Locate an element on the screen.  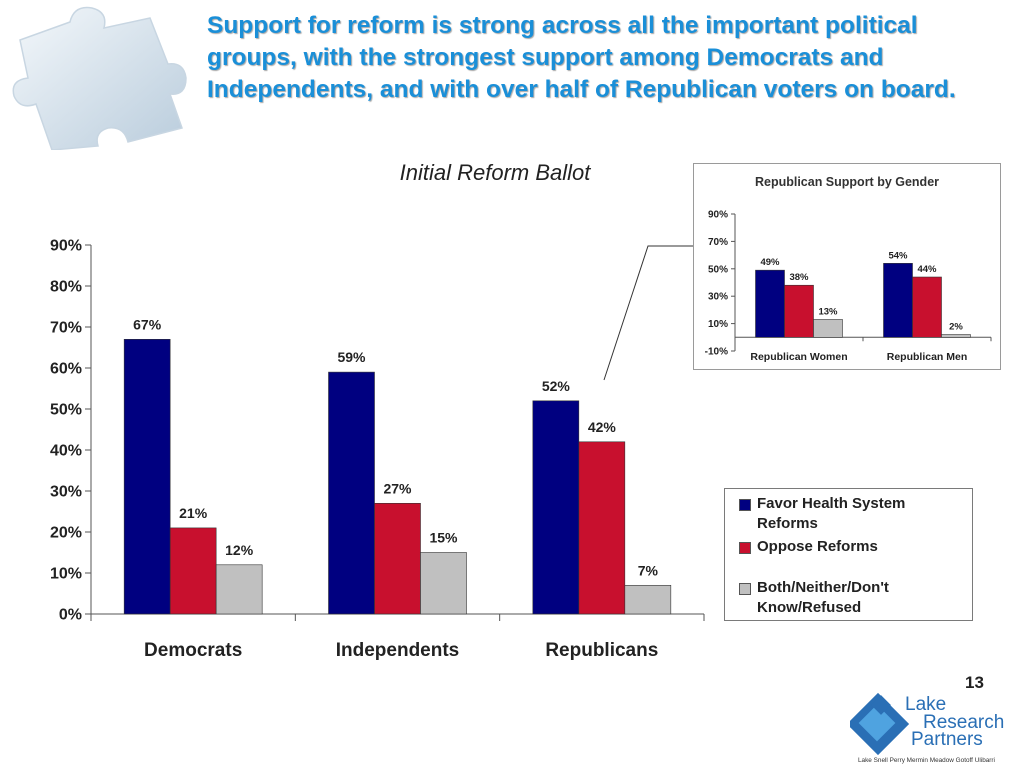
legend-item-both: Both/Neither/Don't Know/Refused is located at coordinates (848, 598).